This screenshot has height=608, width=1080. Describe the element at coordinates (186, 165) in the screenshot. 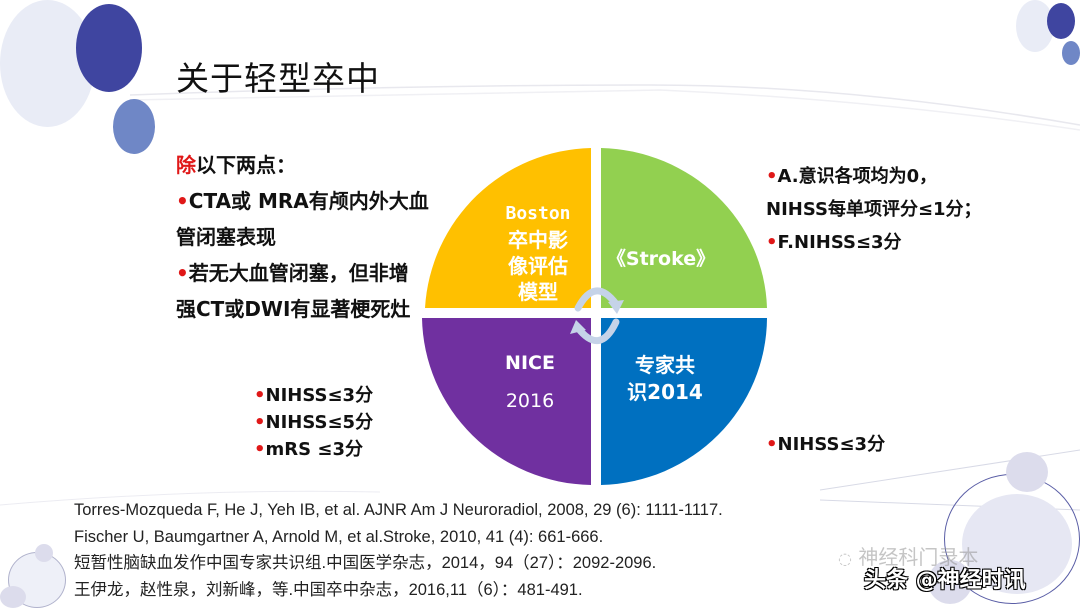

I see `heading-red-char: 除` at that location.